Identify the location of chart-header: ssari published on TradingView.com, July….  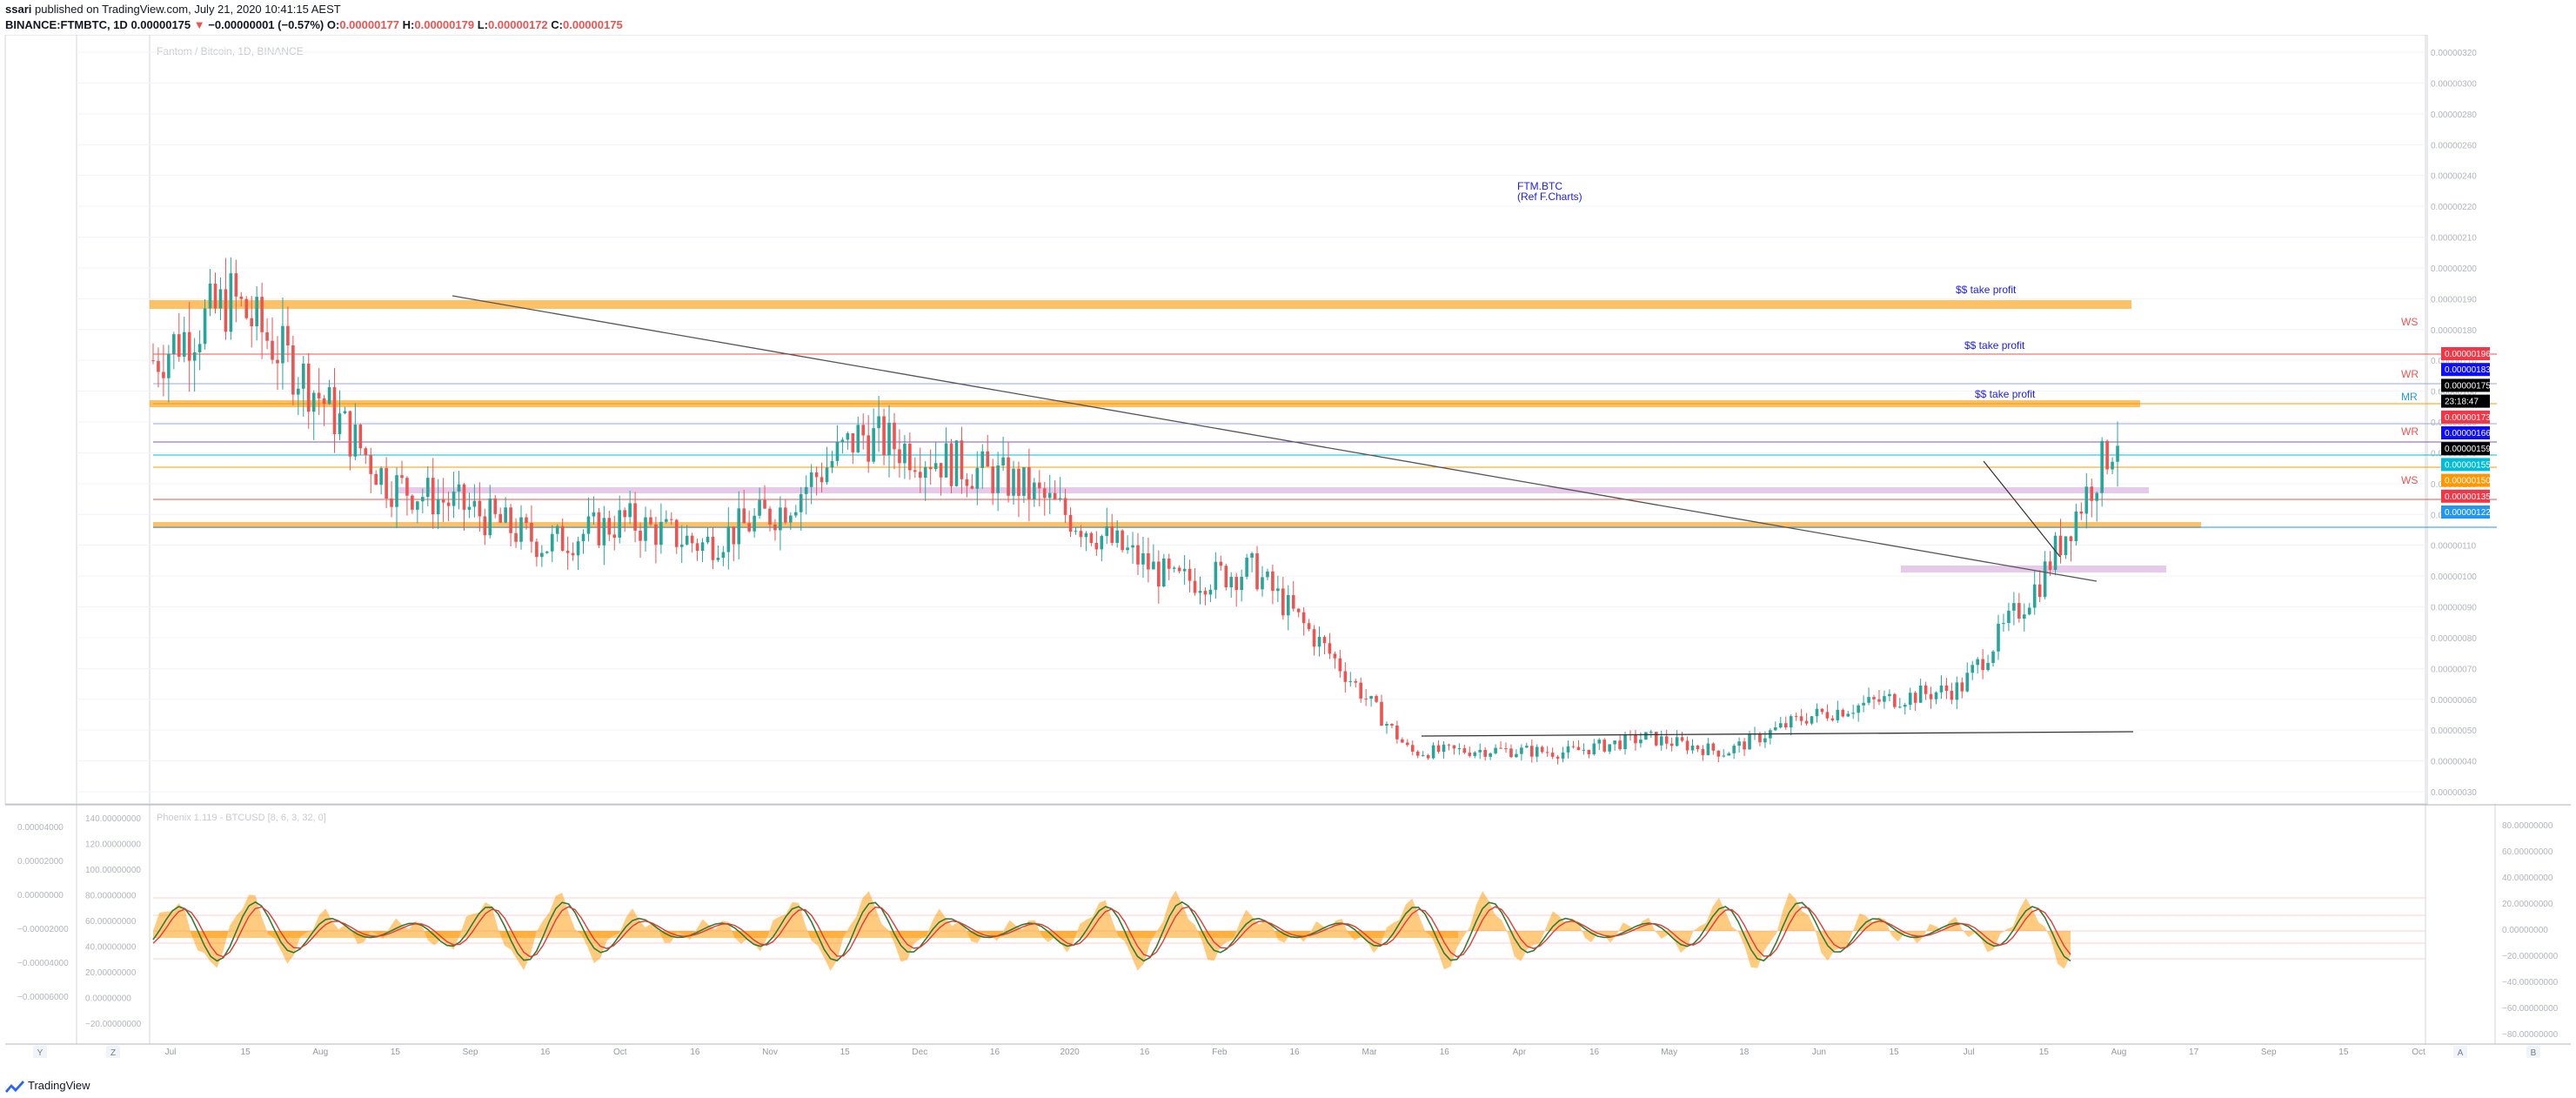
(1288, 19).